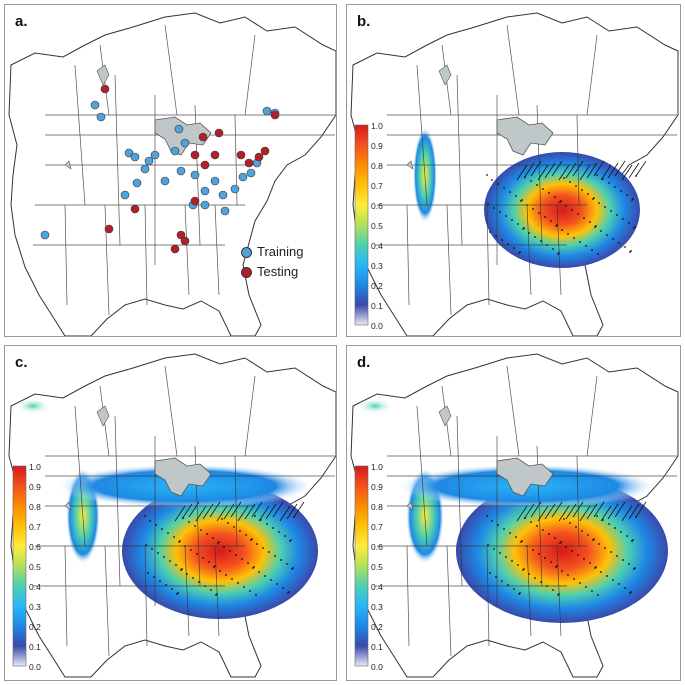  What do you see at coordinates (364, 362) in the screenshot?
I see `panel-label-d: d.` at bounding box center [364, 362].